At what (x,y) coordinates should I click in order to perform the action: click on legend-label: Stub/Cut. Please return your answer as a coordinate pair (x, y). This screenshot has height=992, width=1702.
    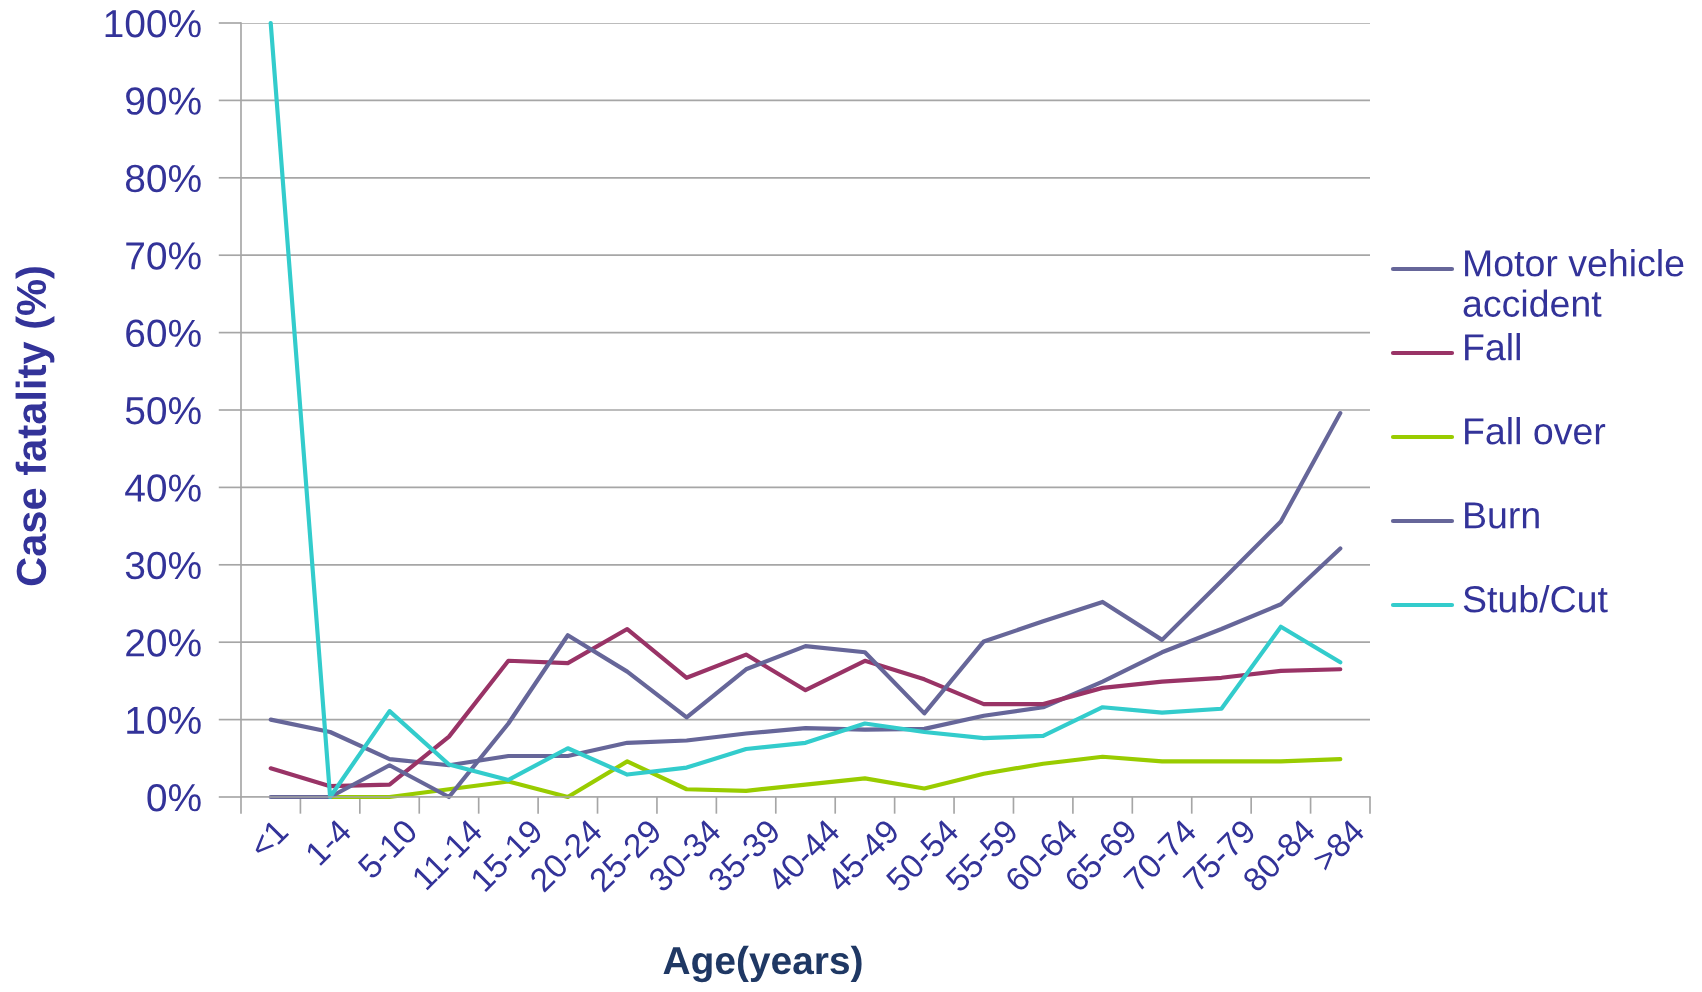
    Looking at the image, I should click on (1535, 599).